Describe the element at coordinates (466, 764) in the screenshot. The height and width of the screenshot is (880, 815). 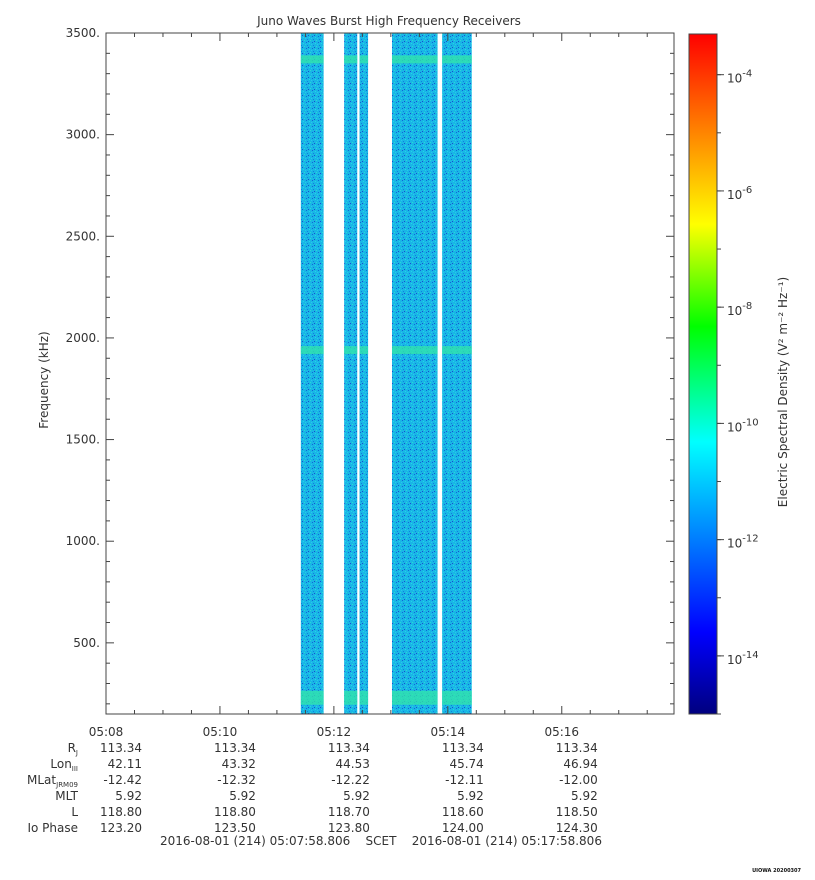
I see `ephemeris-value: 45.74` at that location.